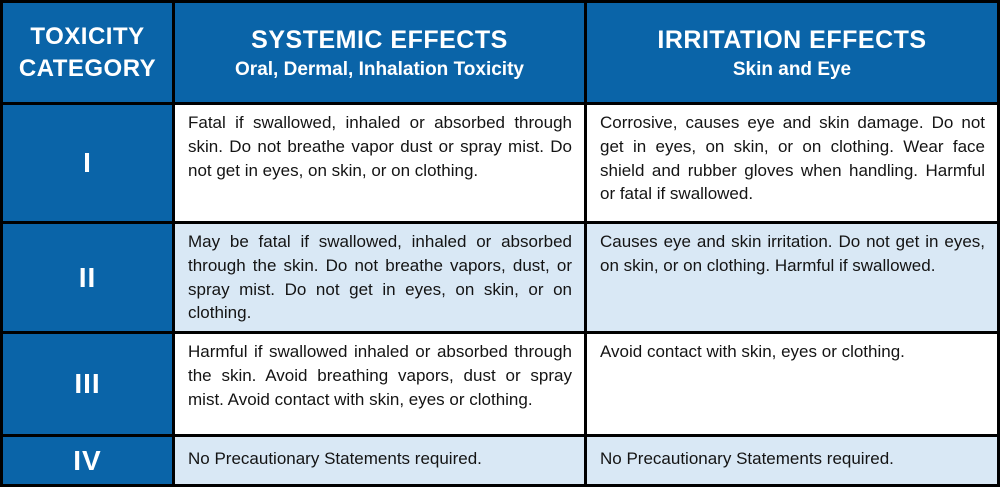  Describe the element at coordinates (87, 384) in the screenshot. I see `category-cell-III: III` at that location.